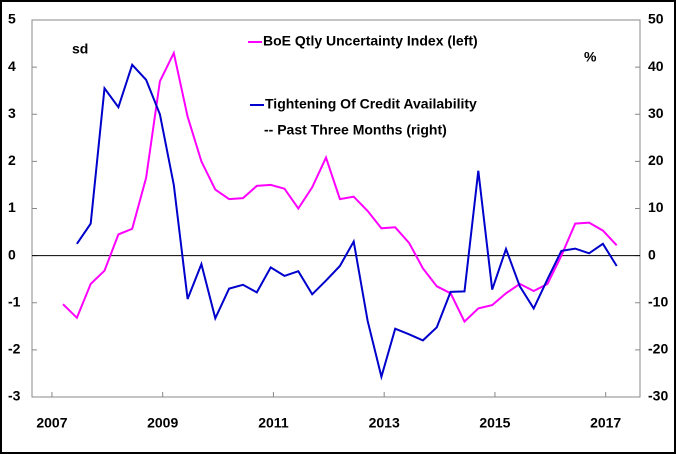 The image size is (676, 454). I want to click on y2-tick-label: 30, so click(656, 113).